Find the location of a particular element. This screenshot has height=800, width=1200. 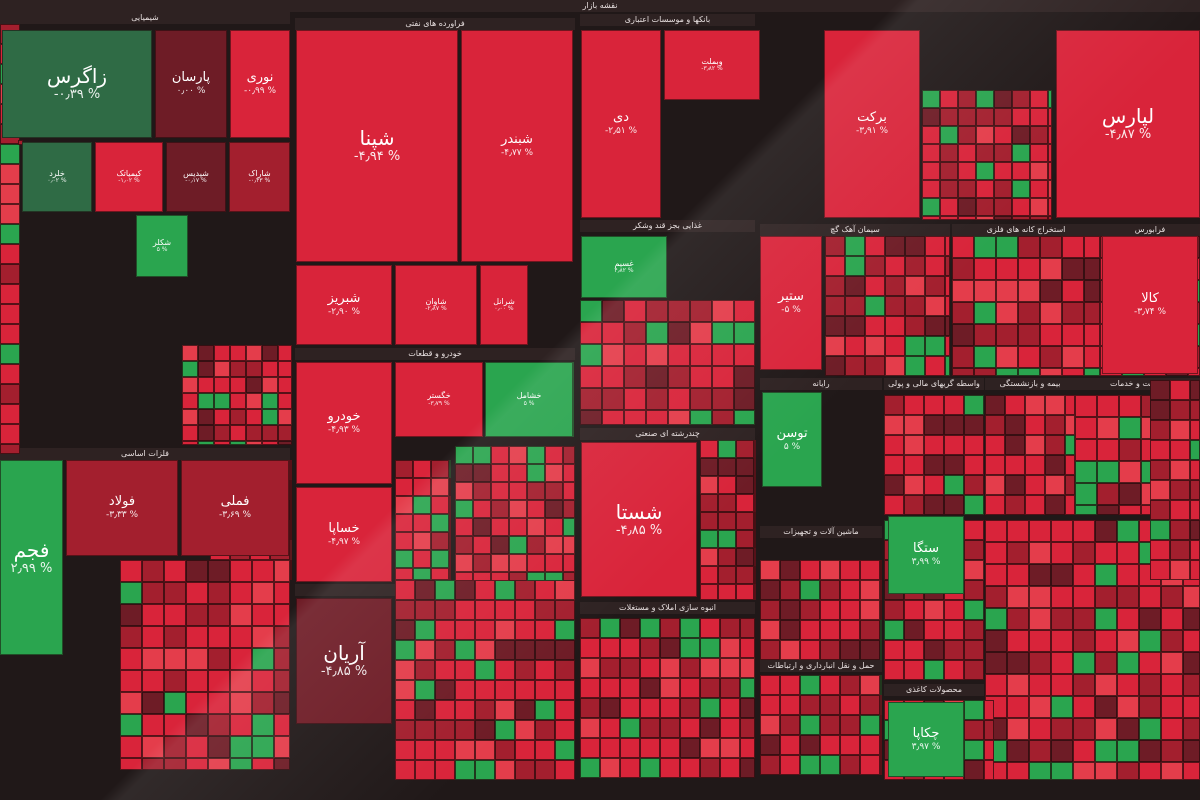

stock-change-percent: % ۰٫۱۷- is located at coordinates (196, 181).